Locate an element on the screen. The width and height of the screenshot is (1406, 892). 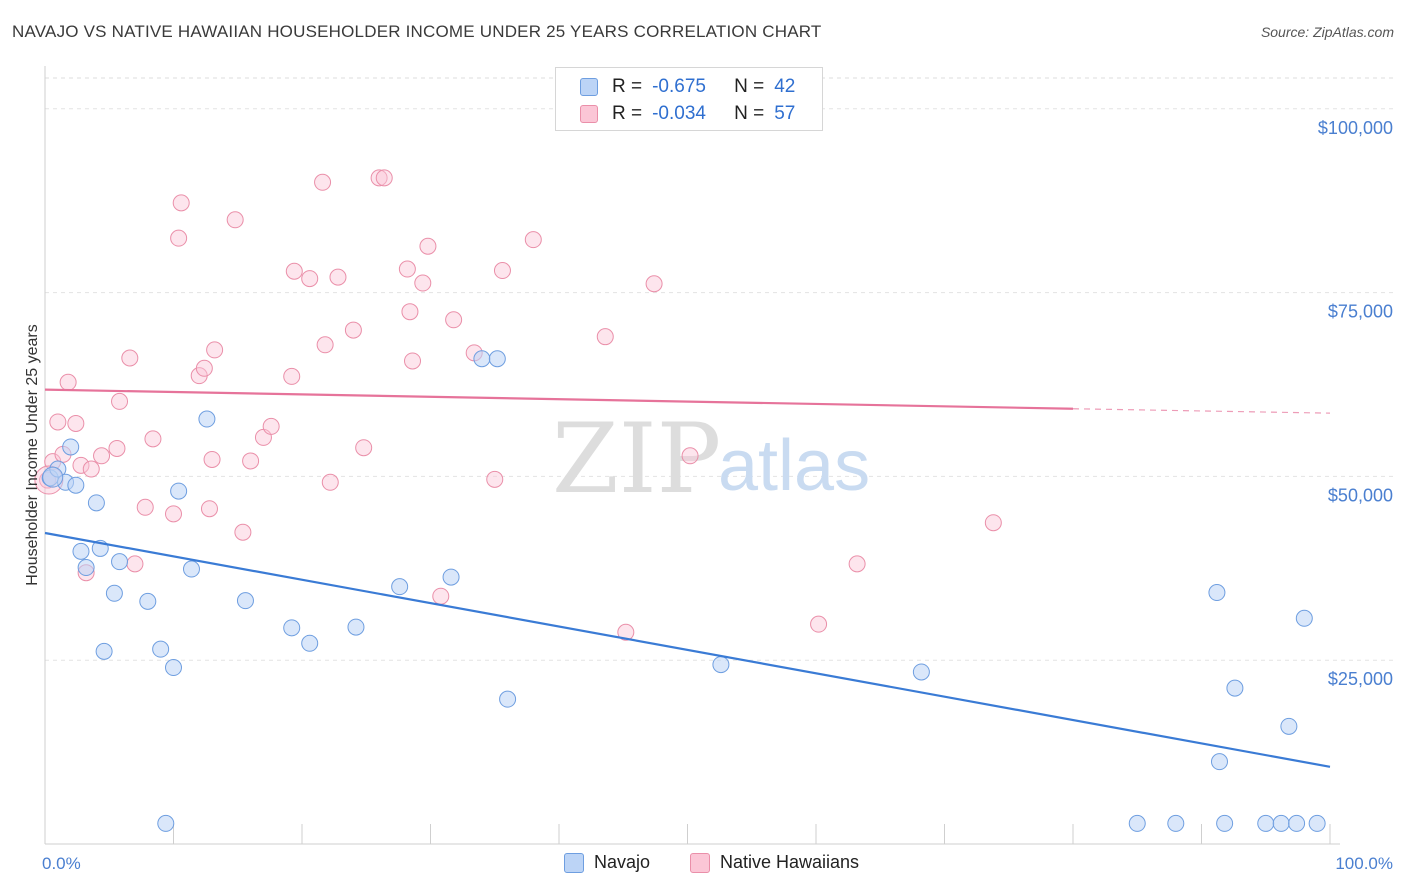
watermark: ZIP atlas is located at coordinates (711, 459).